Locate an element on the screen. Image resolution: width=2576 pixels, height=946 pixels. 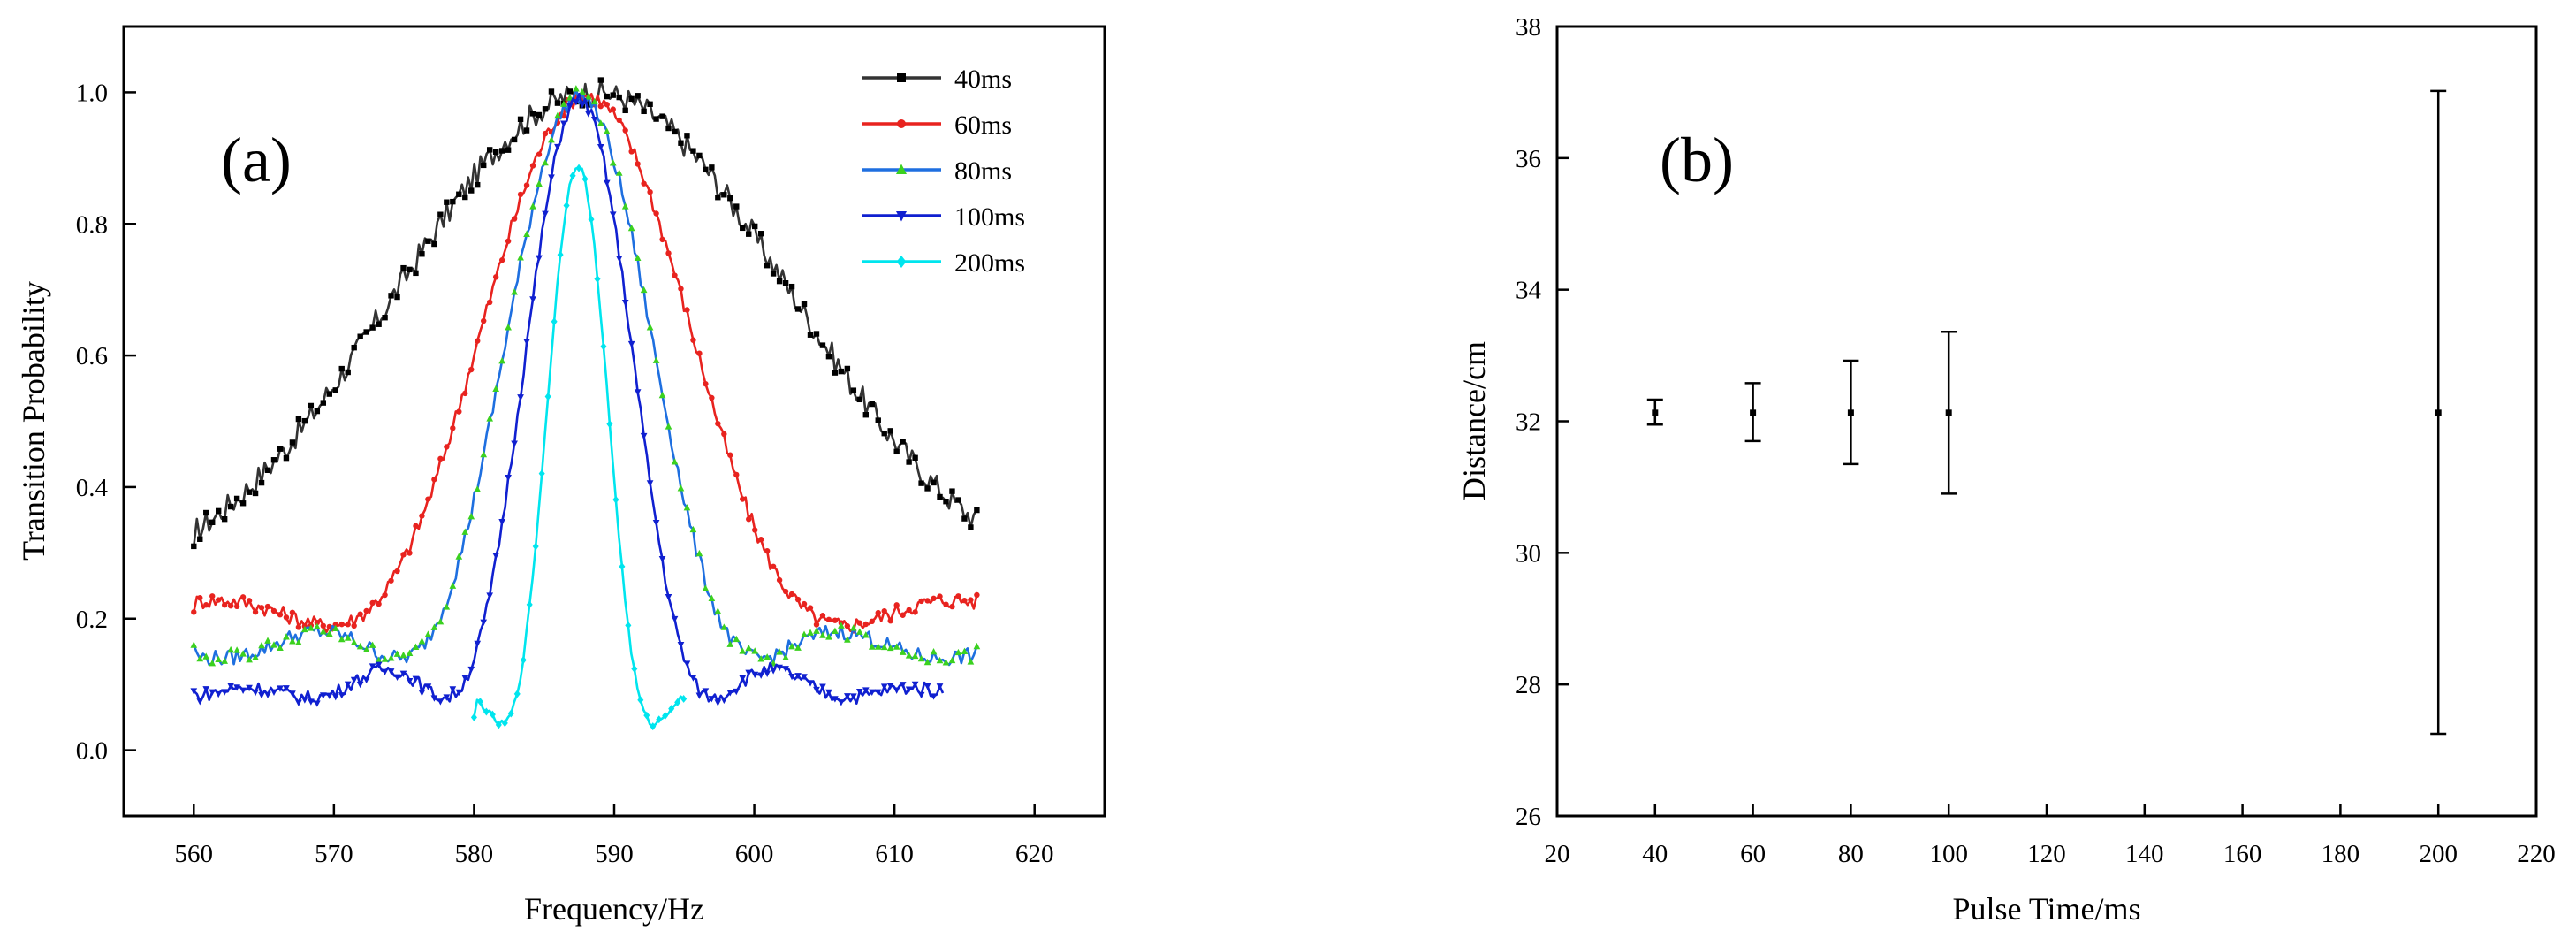
x-tick-label: 580 is located at coordinates (475, 854).